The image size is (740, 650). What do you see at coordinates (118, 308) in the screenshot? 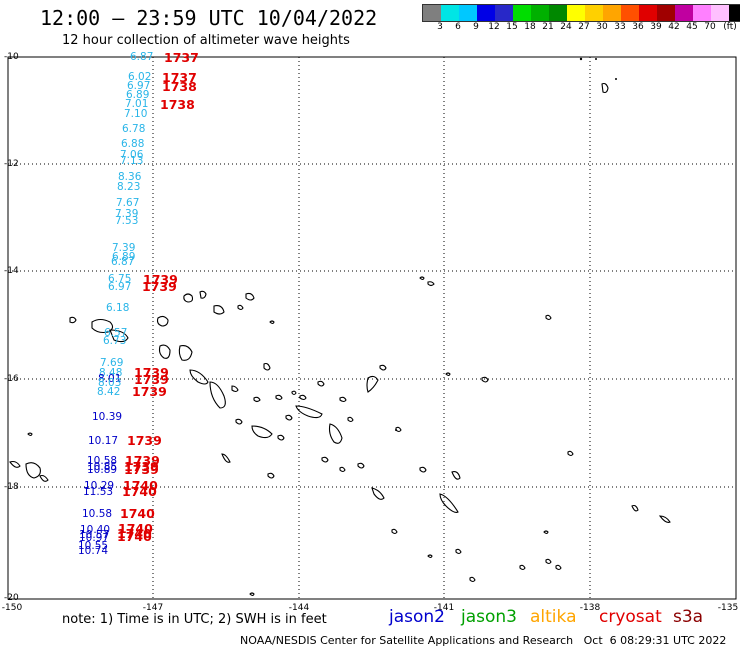
I see `wave-height-label: 6.18` at bounding box center [118, 308].